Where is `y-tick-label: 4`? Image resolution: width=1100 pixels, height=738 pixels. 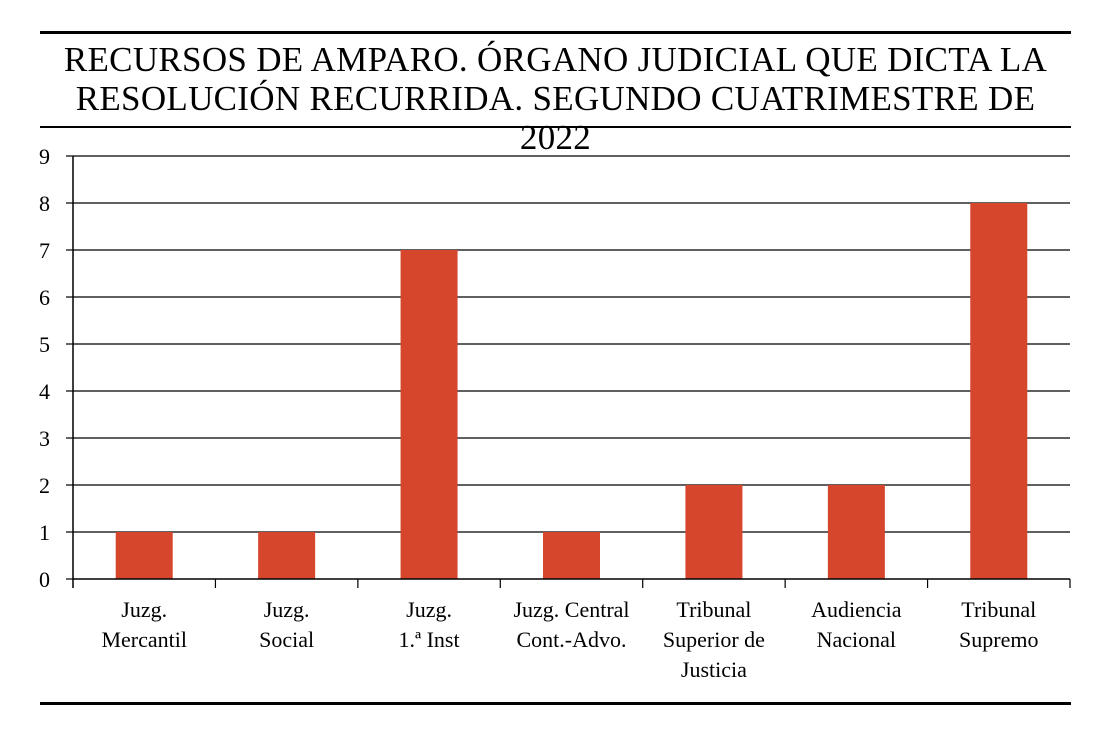
y-tick-label: 4 is located at coordinates (44, 391).